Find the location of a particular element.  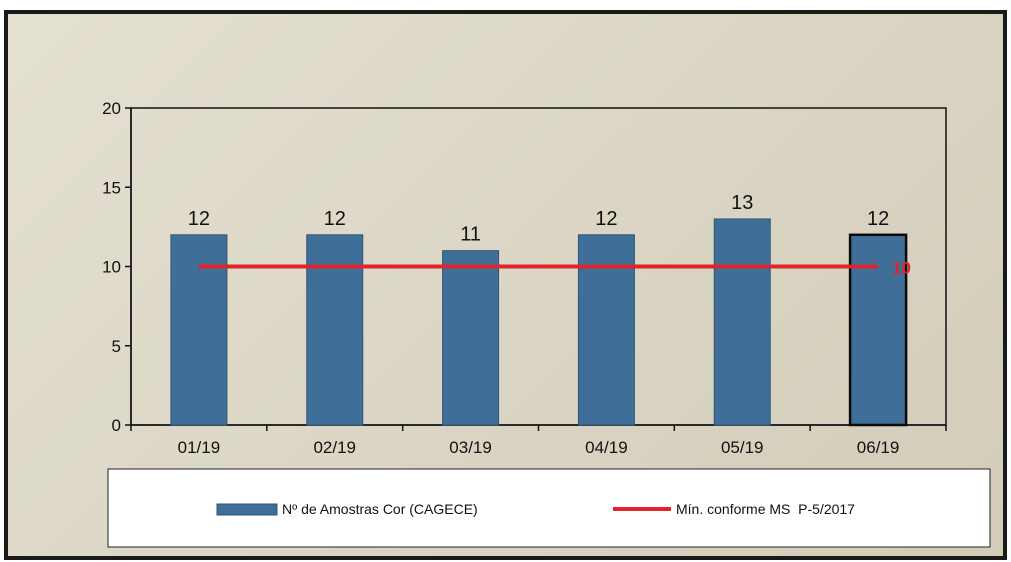

x-tick-label: 01/19 is located at coordinates (199, 447).